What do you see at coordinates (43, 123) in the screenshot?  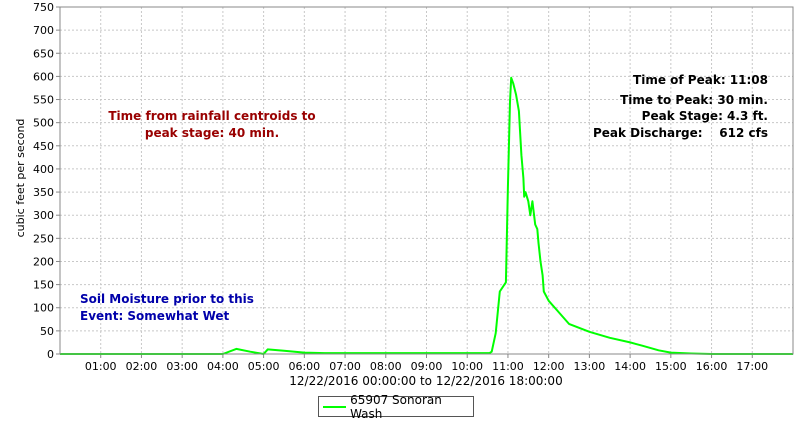 I see `y-tick-label: 500` at bounding box center [43, 123].